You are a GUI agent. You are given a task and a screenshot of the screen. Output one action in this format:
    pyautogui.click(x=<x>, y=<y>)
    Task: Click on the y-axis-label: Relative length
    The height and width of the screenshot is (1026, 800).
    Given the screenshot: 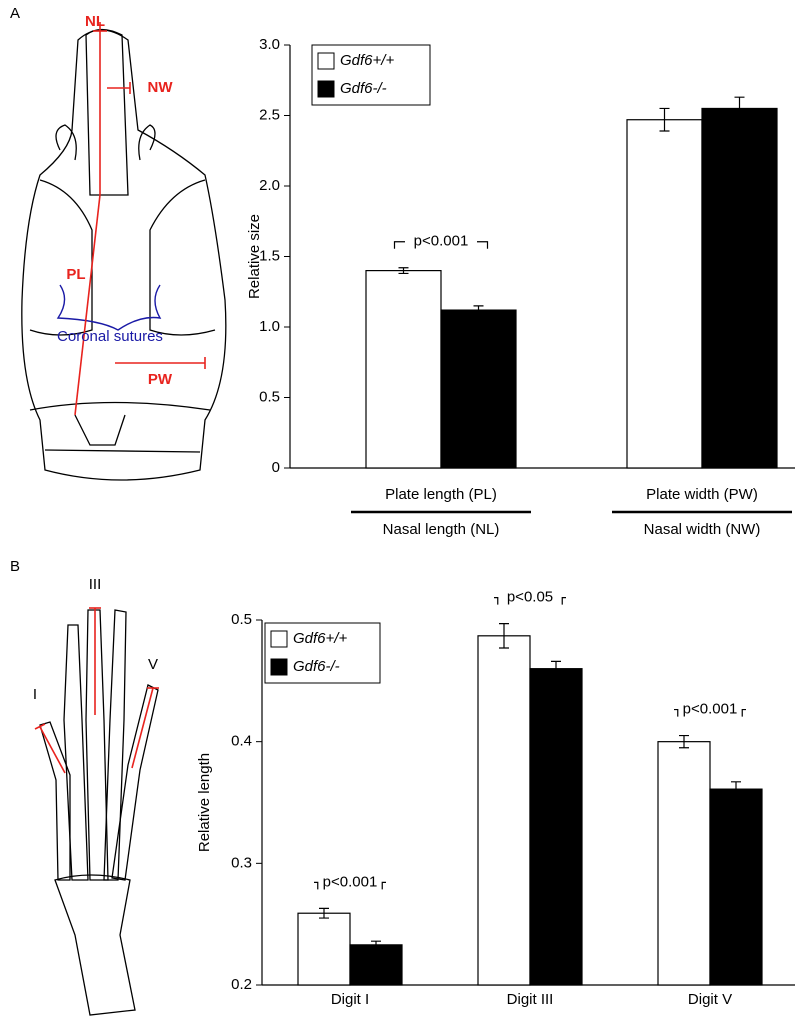 What is the action you would take?
    pyautogui.click(x=204, y=802)
    